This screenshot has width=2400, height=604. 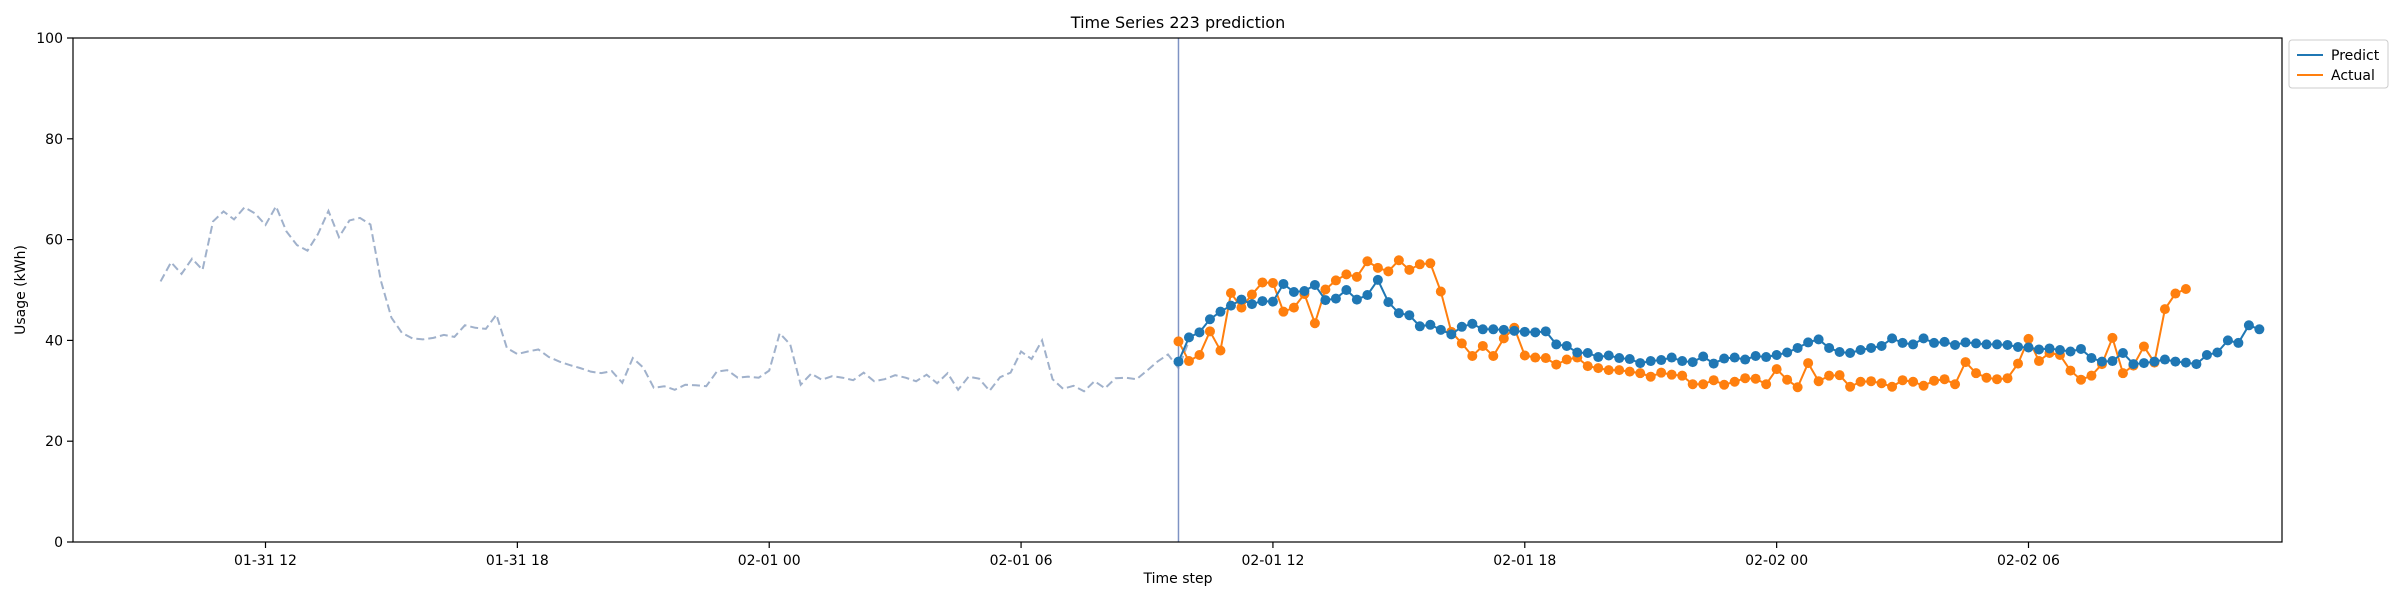 I want to click on legend: Predict Actual, so click(x=2338, y=64).